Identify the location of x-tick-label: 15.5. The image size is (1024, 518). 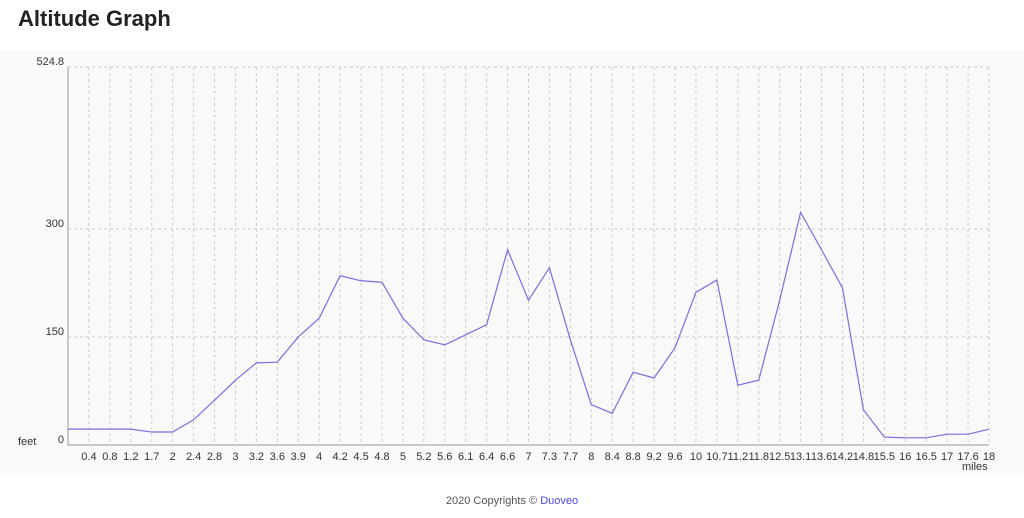
(884, 457).